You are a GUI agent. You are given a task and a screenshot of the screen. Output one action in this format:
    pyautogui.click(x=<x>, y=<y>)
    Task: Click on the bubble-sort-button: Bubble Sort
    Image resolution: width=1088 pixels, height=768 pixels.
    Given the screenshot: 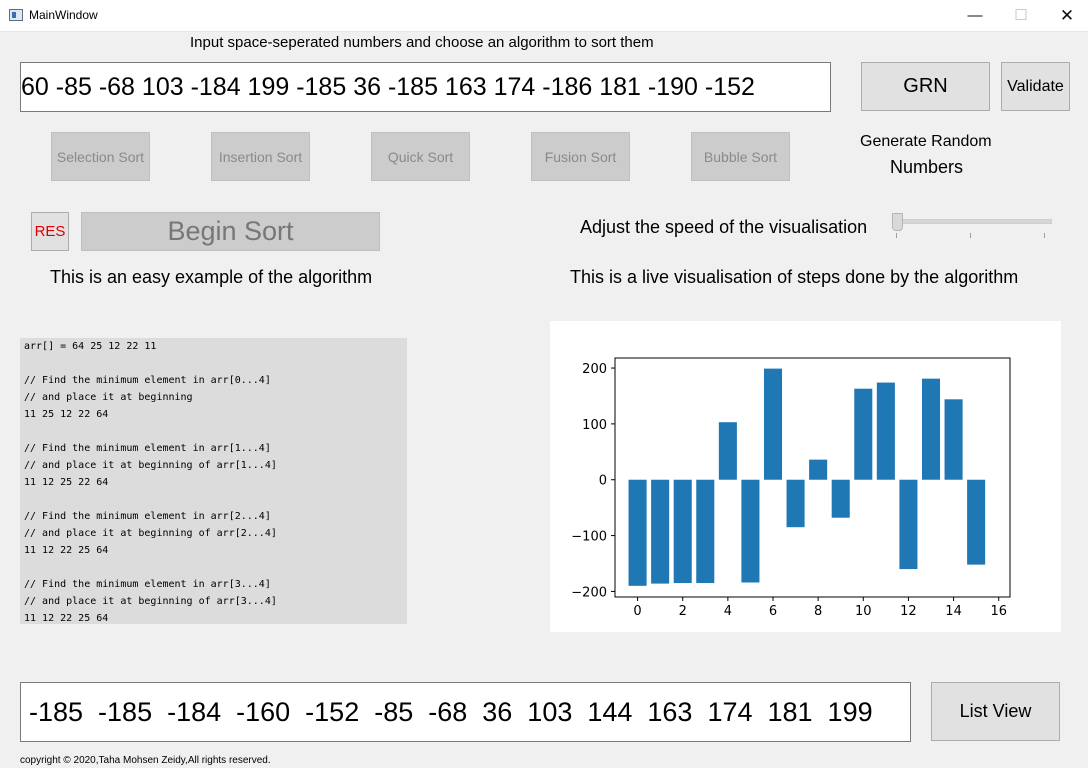 What is the action you would take?
    pyautogui.click(x=740, y=156)
    